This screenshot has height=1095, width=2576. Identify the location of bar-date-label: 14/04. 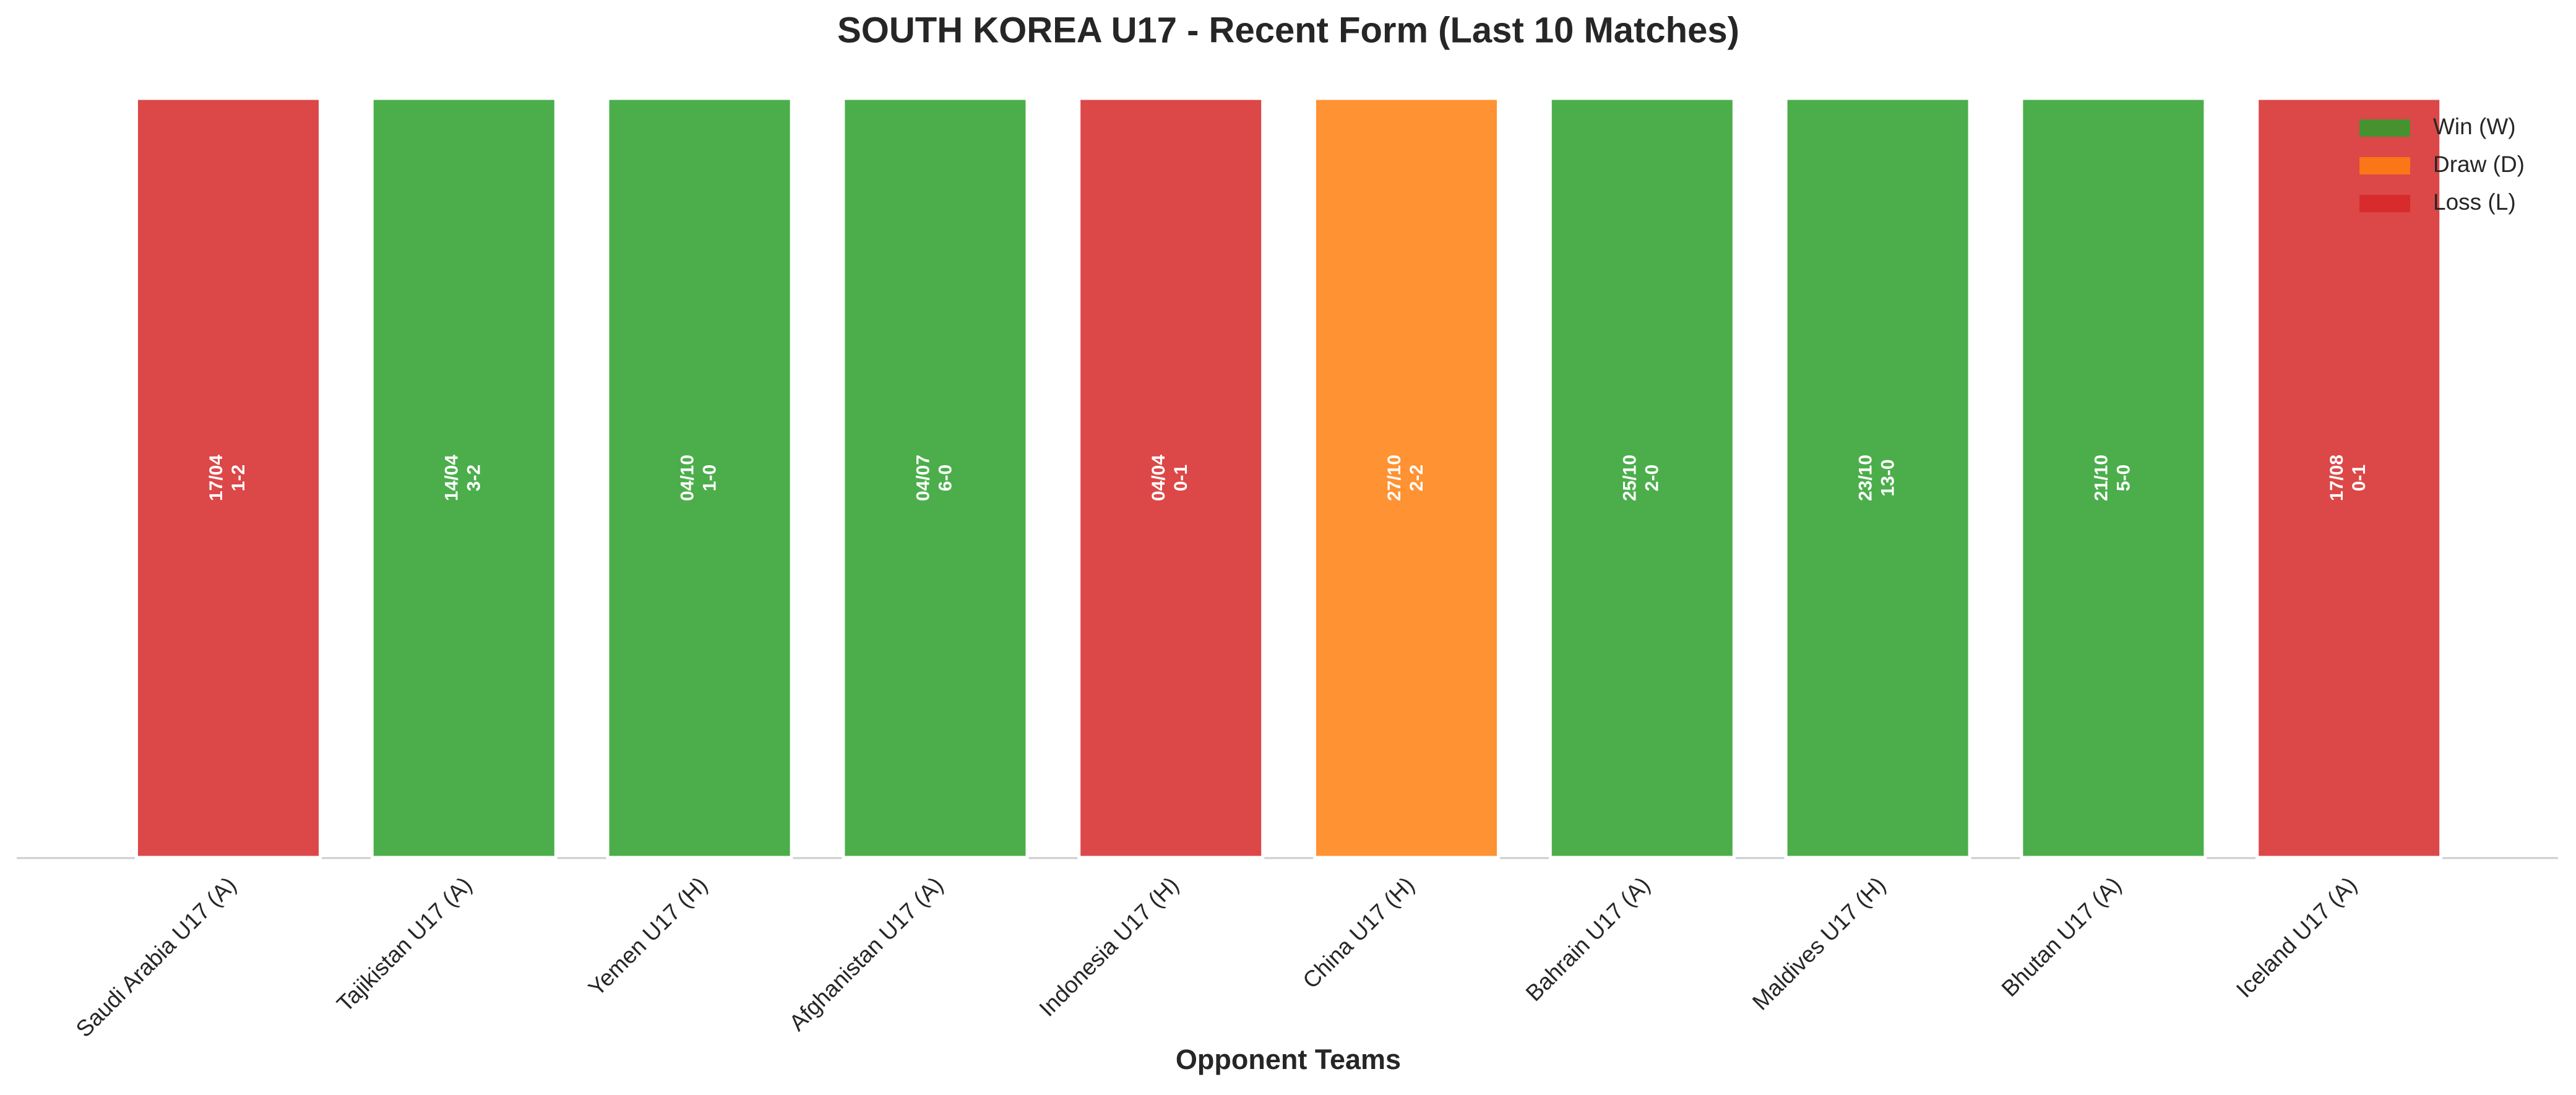
(452, 478).